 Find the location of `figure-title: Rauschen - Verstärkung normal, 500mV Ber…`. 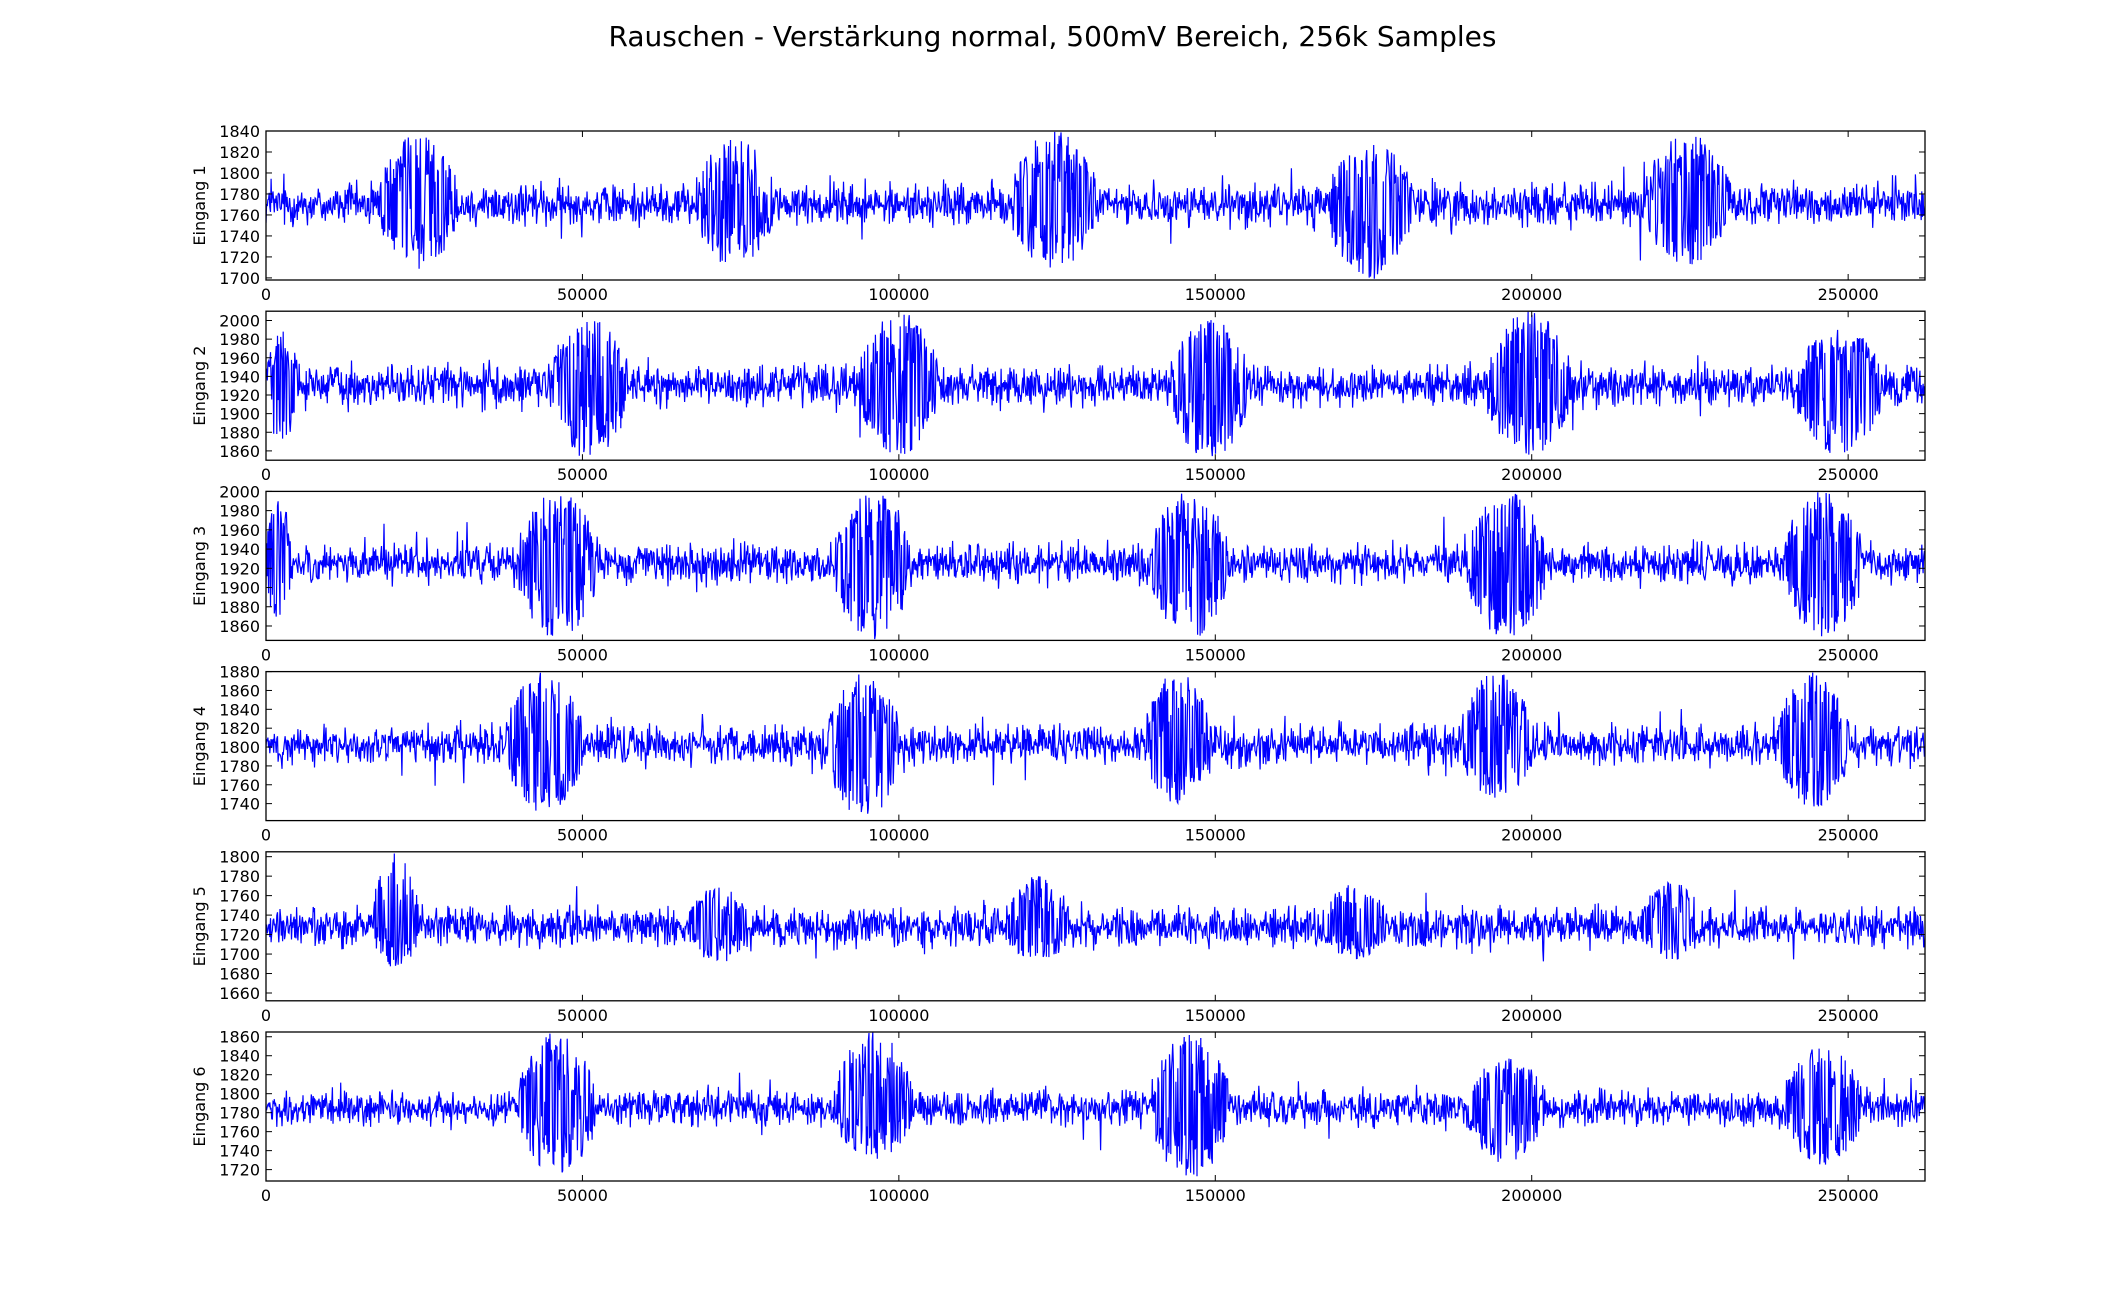

figure-title: Rauschen - Verstärkung normal, 500mV Ber… is located at coordinates (1052, 36).